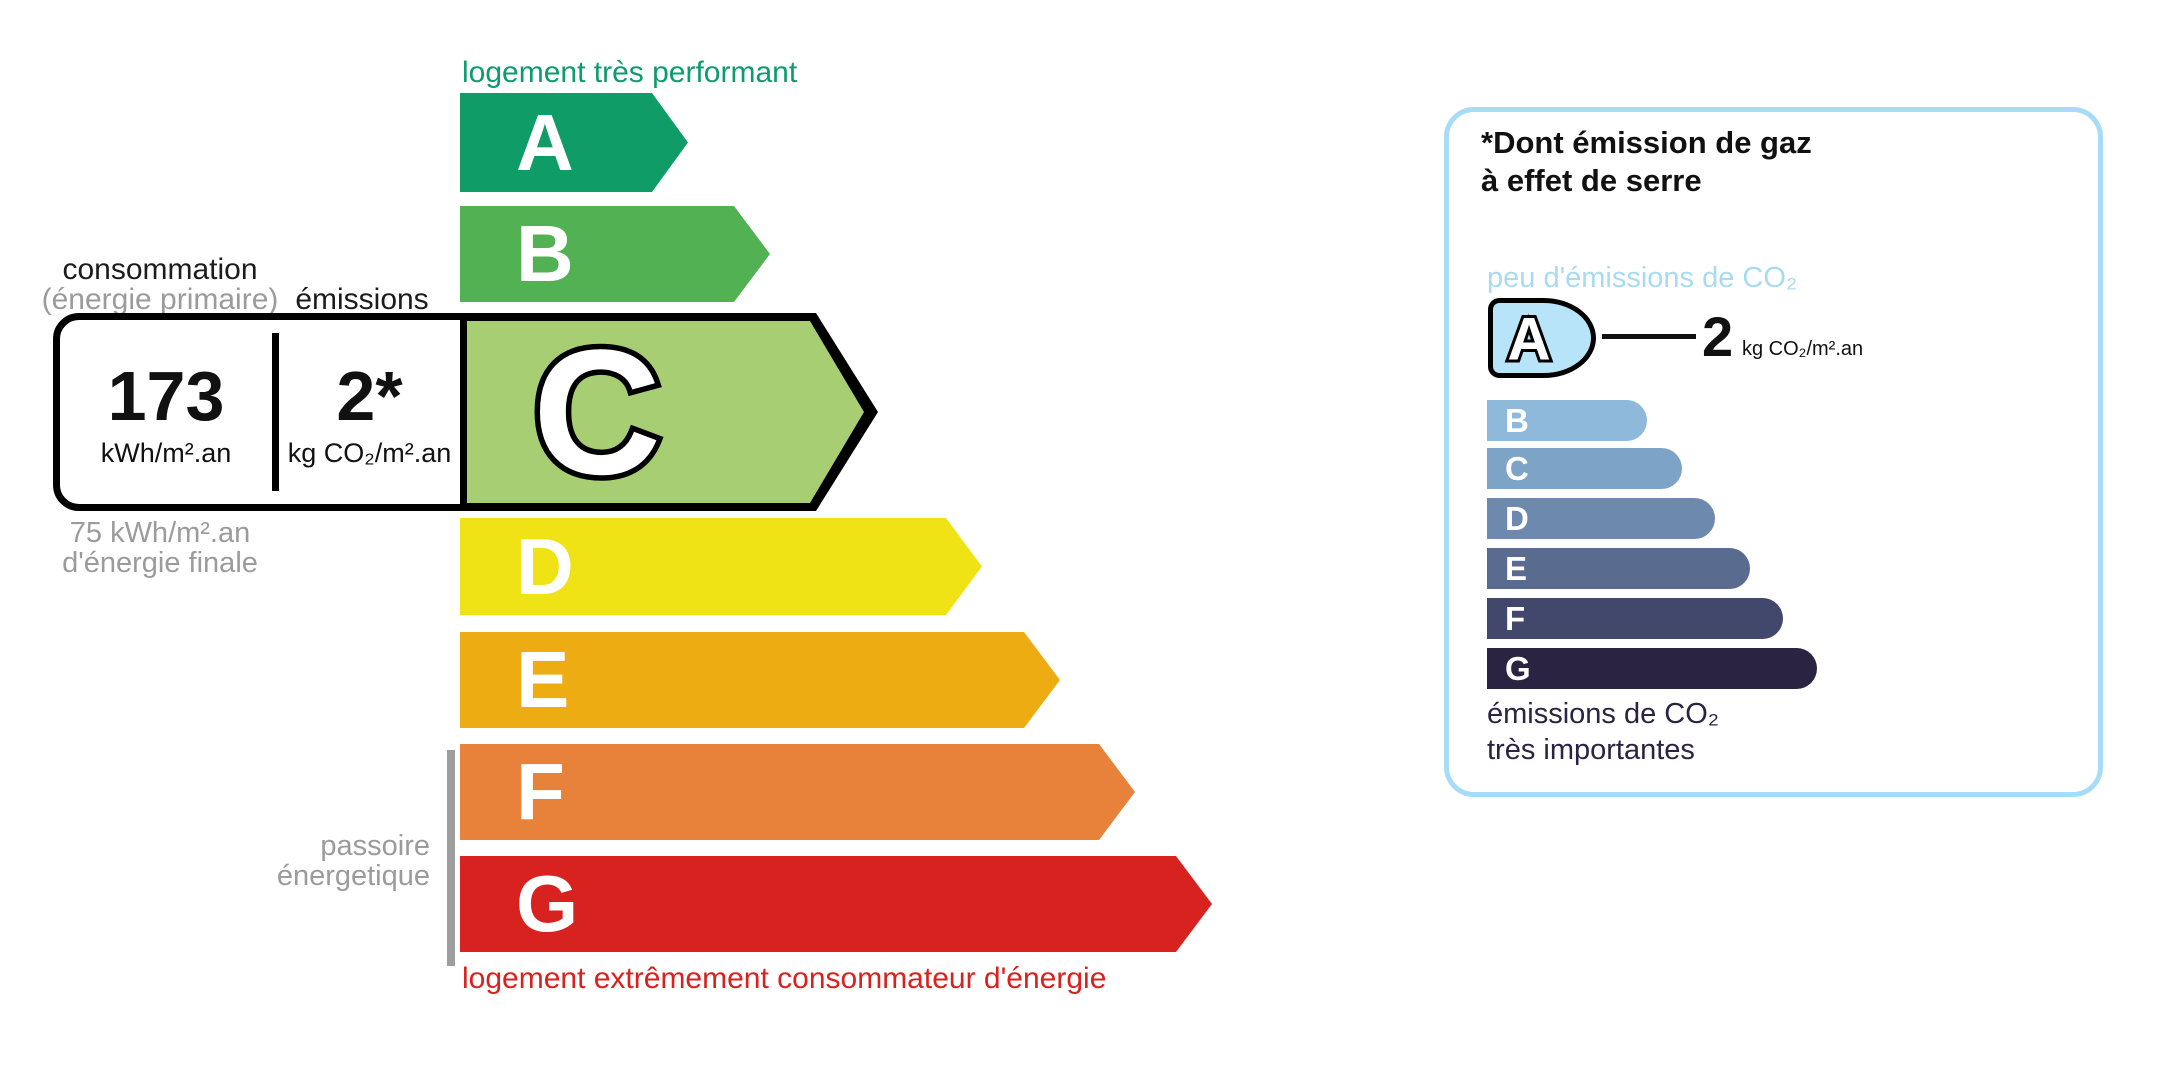 This screenshot has width=2169, height=1079. I want to click on co2-class-badge-a: A, so click(1542, 338).